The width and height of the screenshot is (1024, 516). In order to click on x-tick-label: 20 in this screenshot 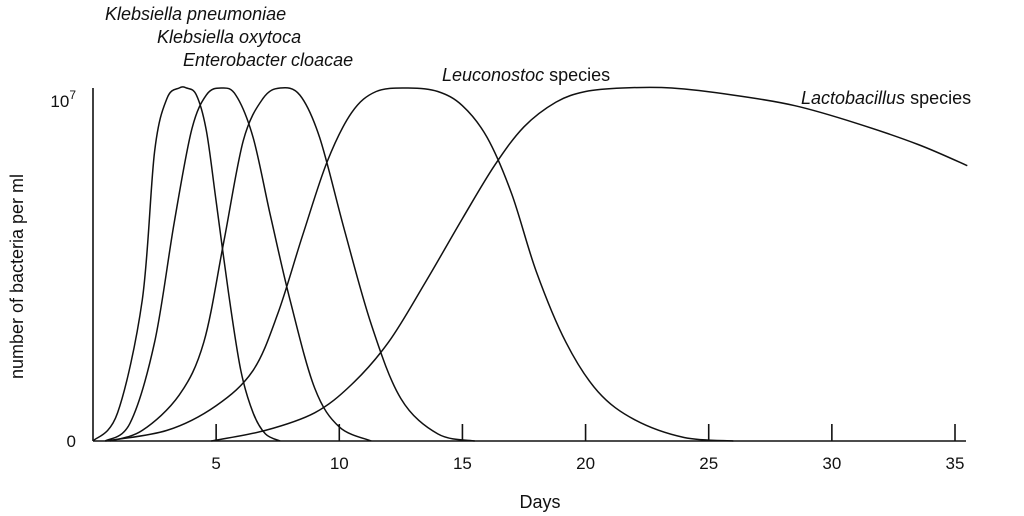, I will do `click(585, 463)`.